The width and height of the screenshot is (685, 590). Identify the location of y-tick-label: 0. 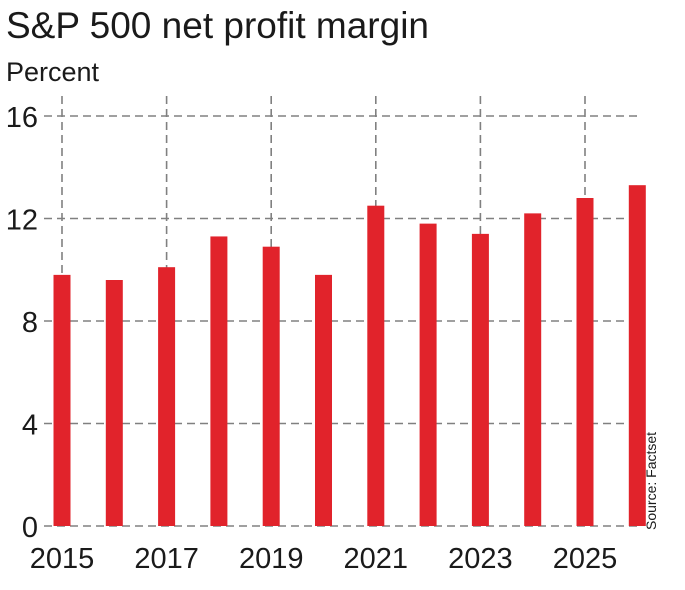
(30, 528).